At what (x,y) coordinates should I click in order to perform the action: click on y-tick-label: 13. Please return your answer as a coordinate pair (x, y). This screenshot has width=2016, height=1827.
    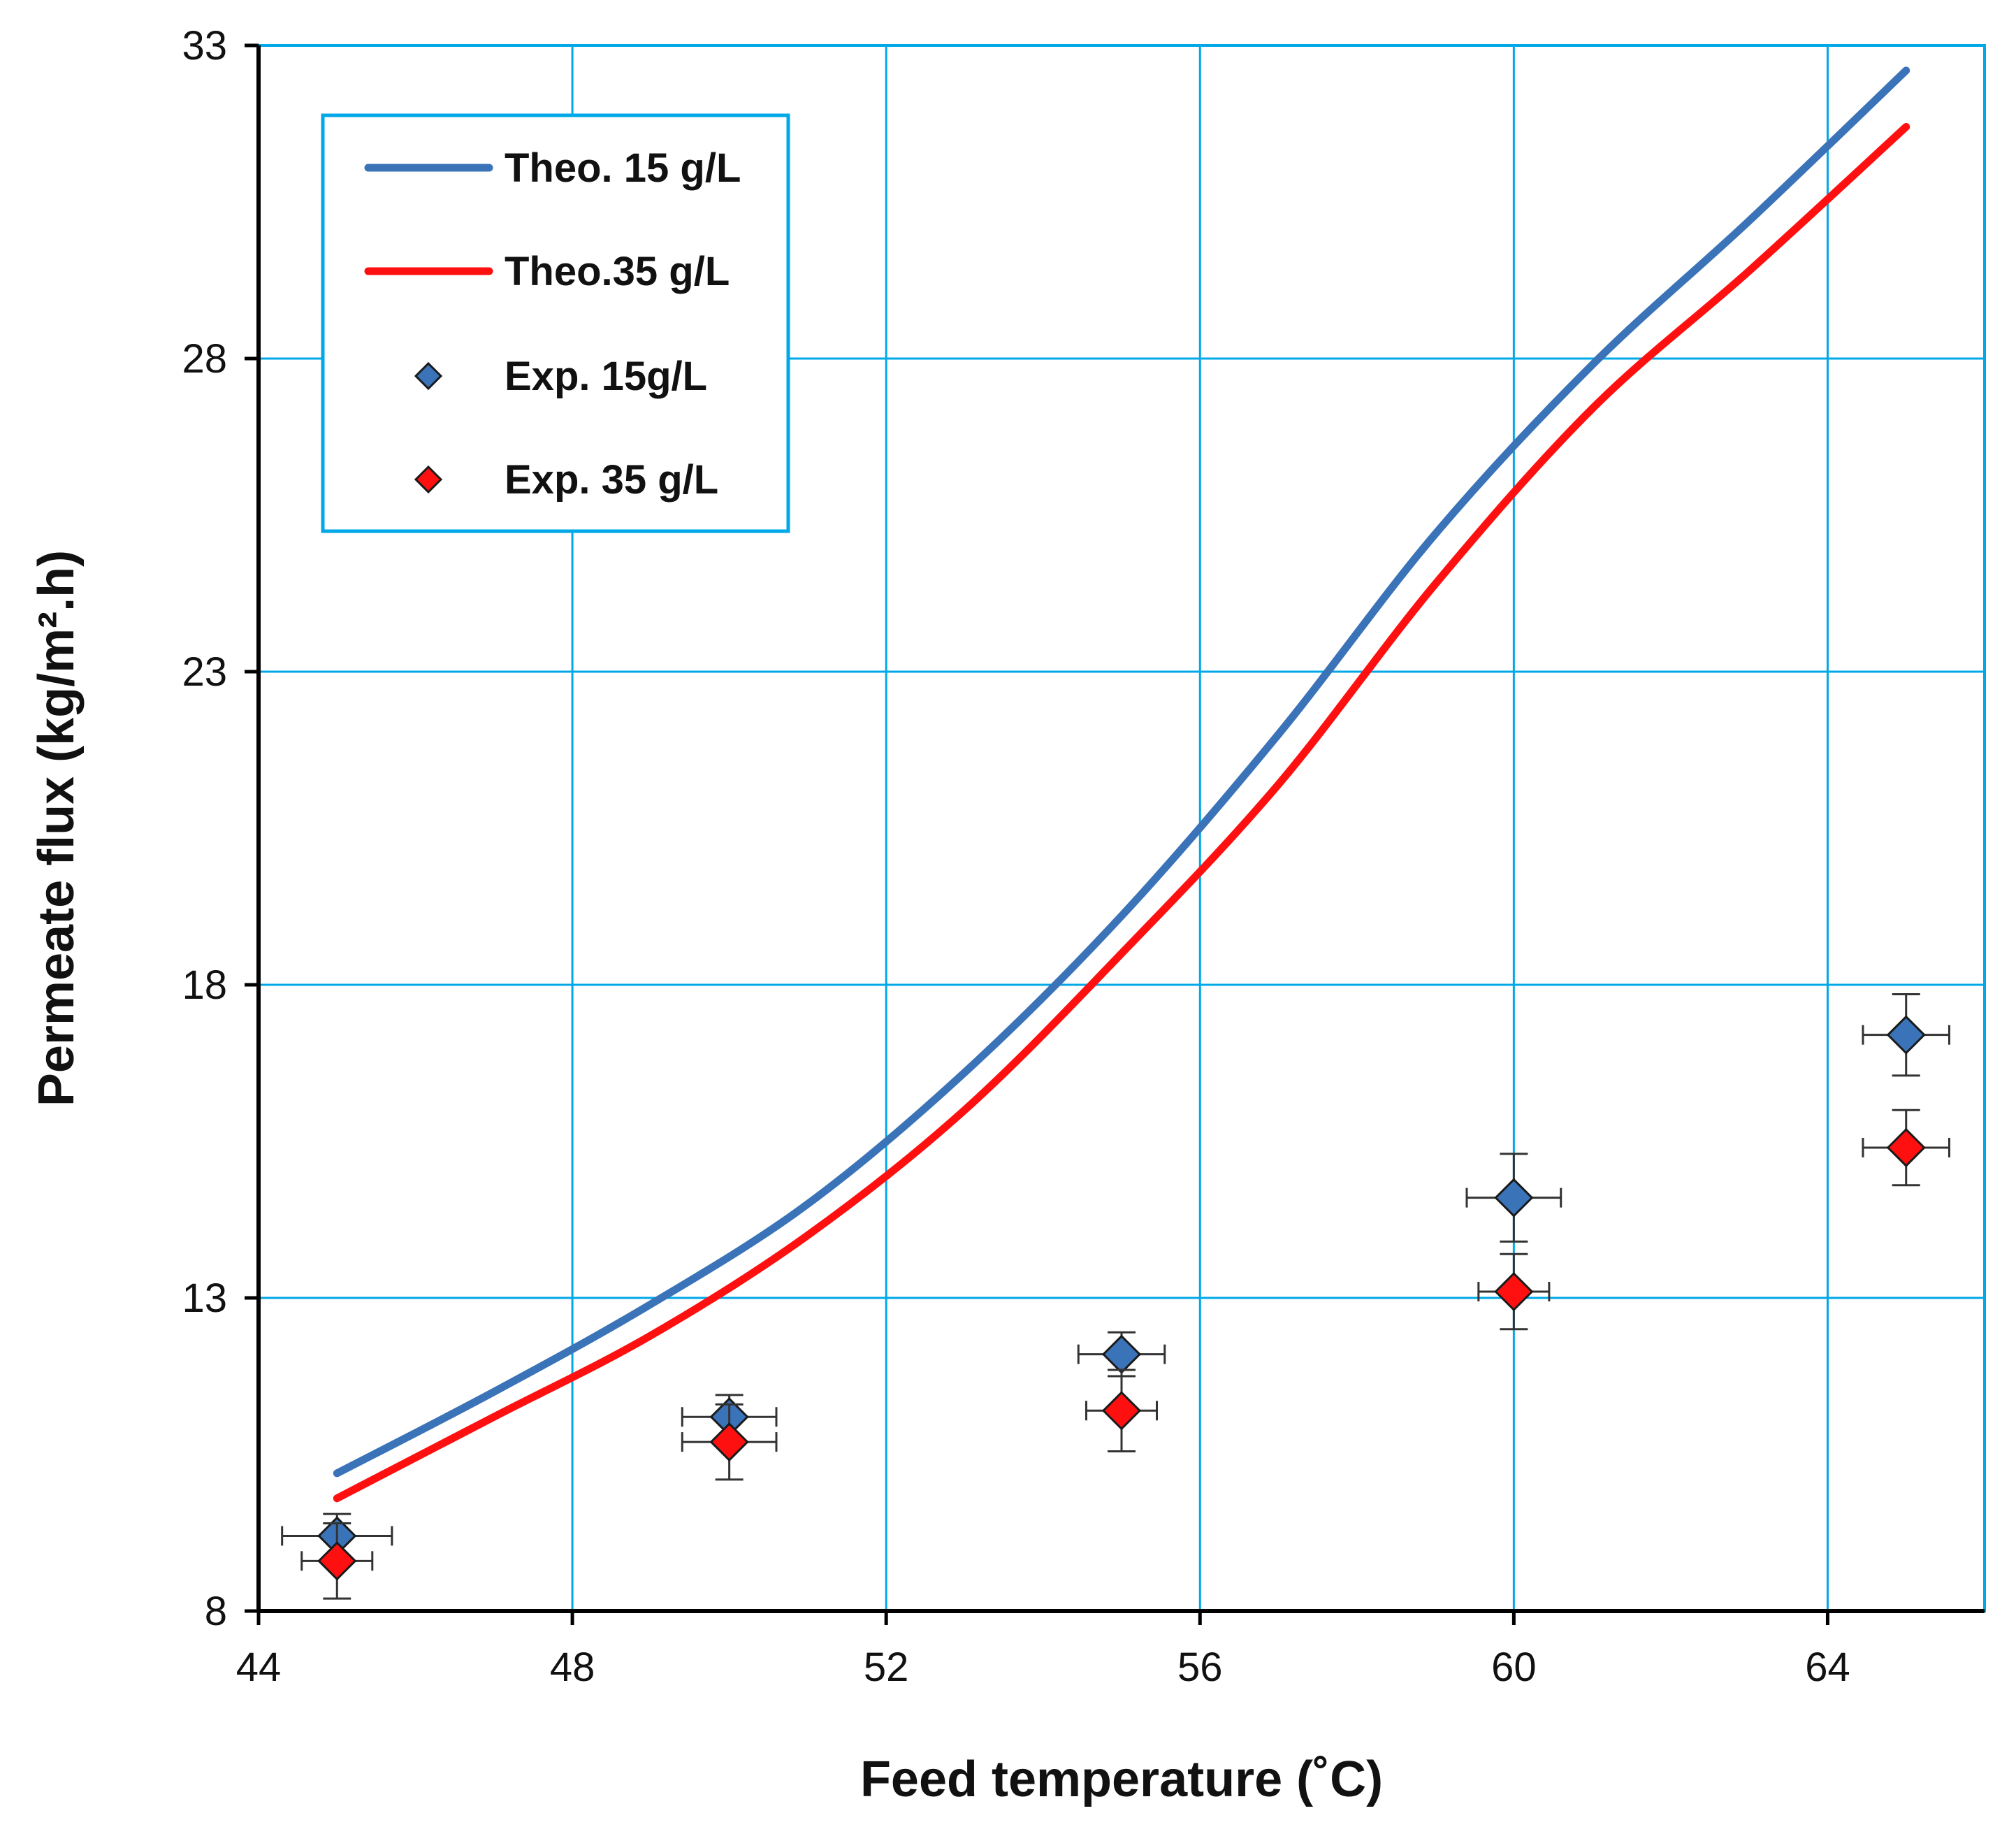
    Looking at the image, I should click on (204, 1298).